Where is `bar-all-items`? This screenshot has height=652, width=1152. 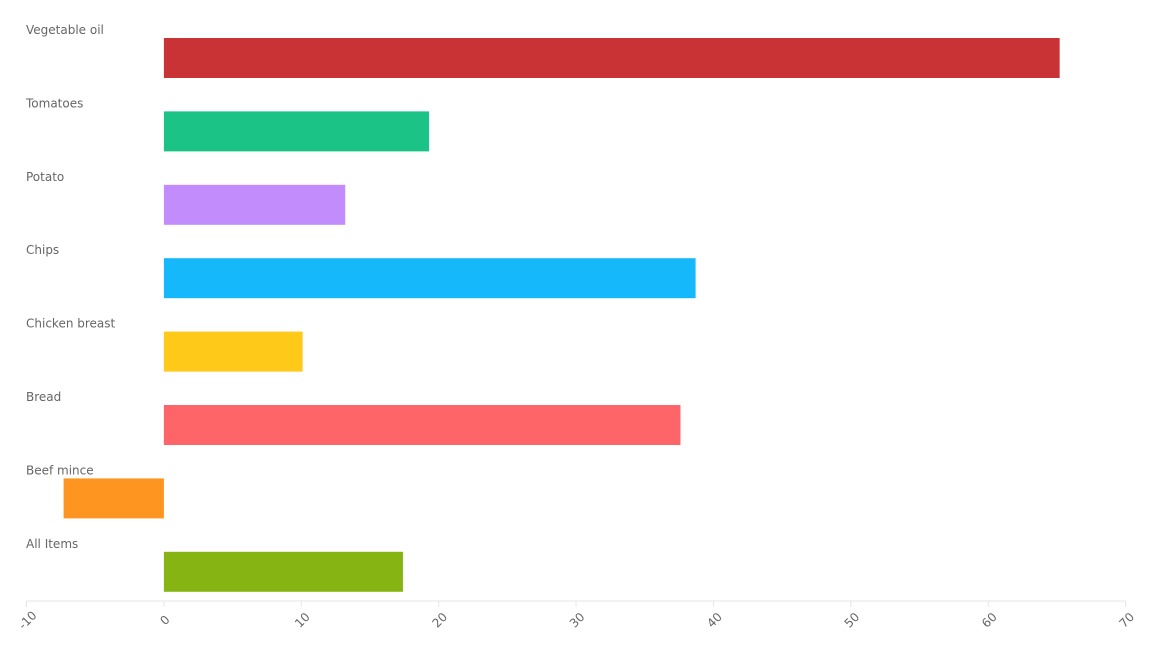
bar-all-items is located at coordinates (283, 571).